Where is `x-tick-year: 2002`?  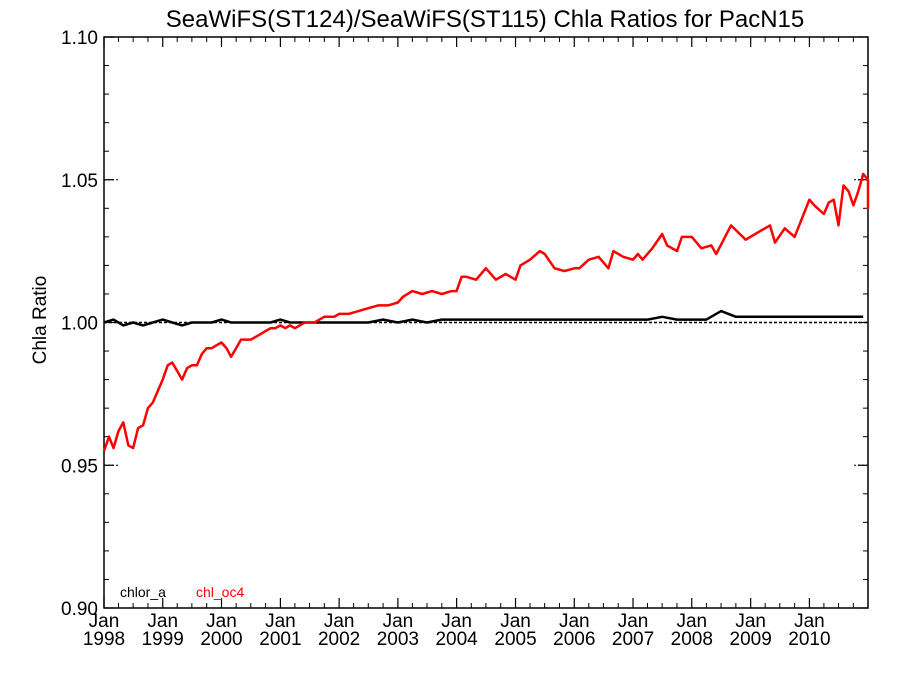 x-tick-year: 2002 is located at coordinates (339, 639).